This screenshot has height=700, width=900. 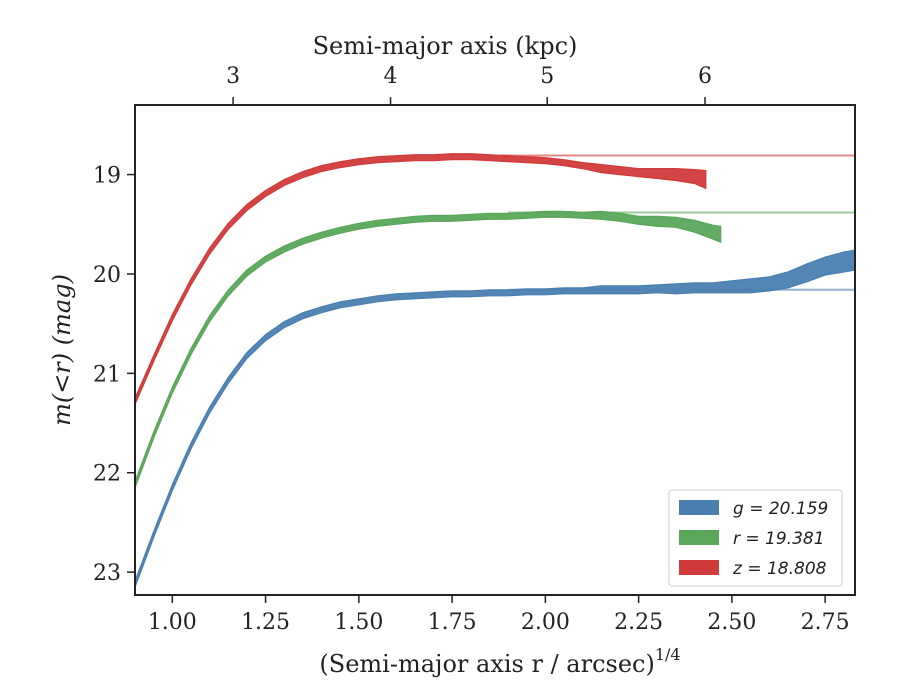 I want to click on y-tick-label: 19, so click(x=107, y=176).